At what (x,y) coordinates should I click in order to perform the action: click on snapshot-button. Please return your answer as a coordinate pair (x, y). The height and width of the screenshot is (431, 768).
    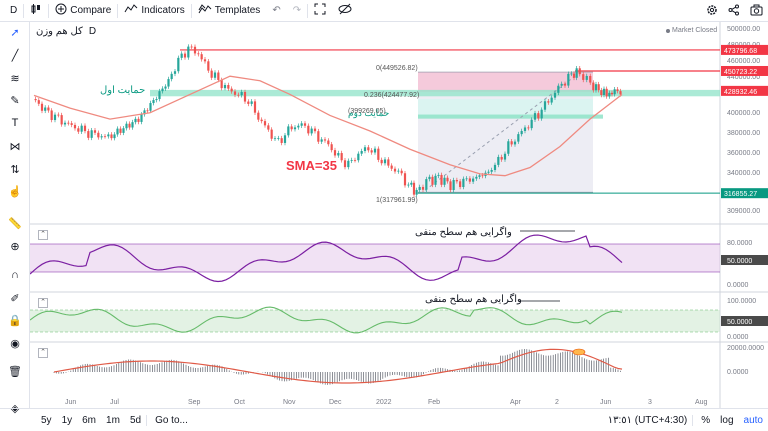
    Looking at the image, I should click on (756, 11).